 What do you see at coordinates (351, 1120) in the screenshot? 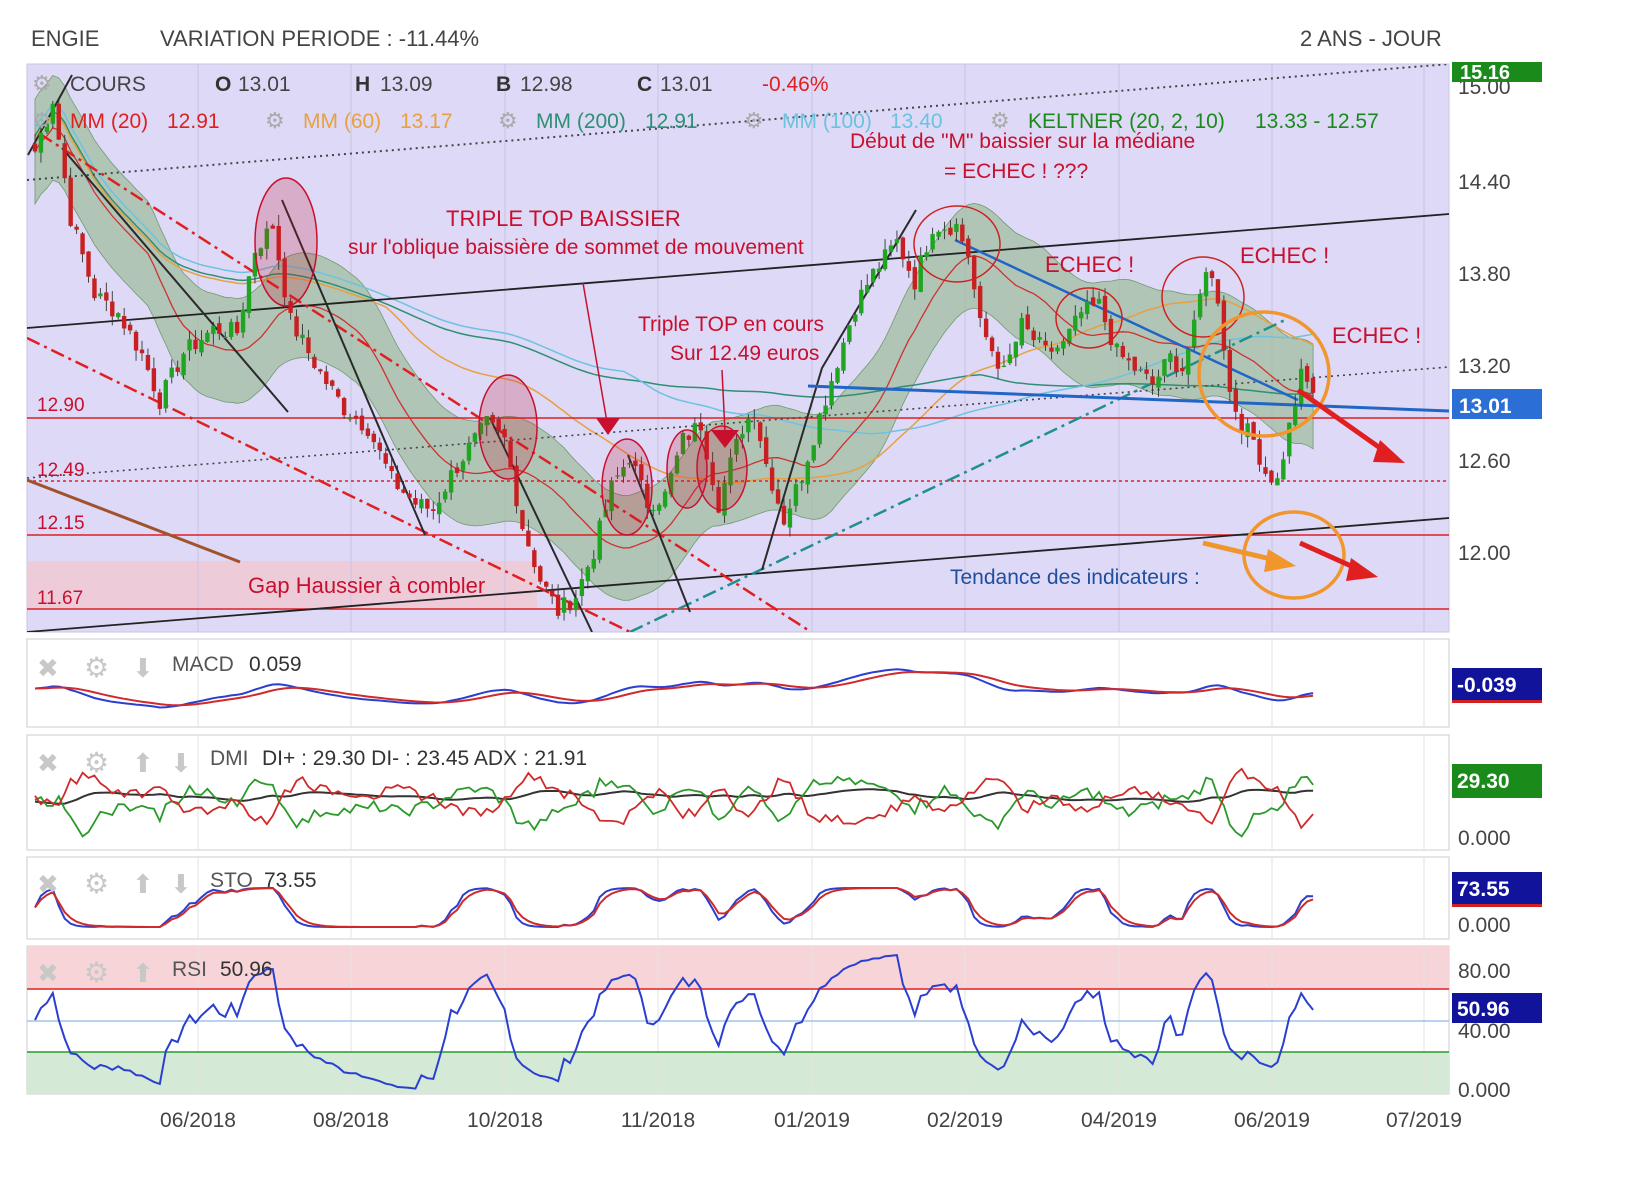
I see `x-tick-label: 08/2018` at bounding box center [351, 1120].